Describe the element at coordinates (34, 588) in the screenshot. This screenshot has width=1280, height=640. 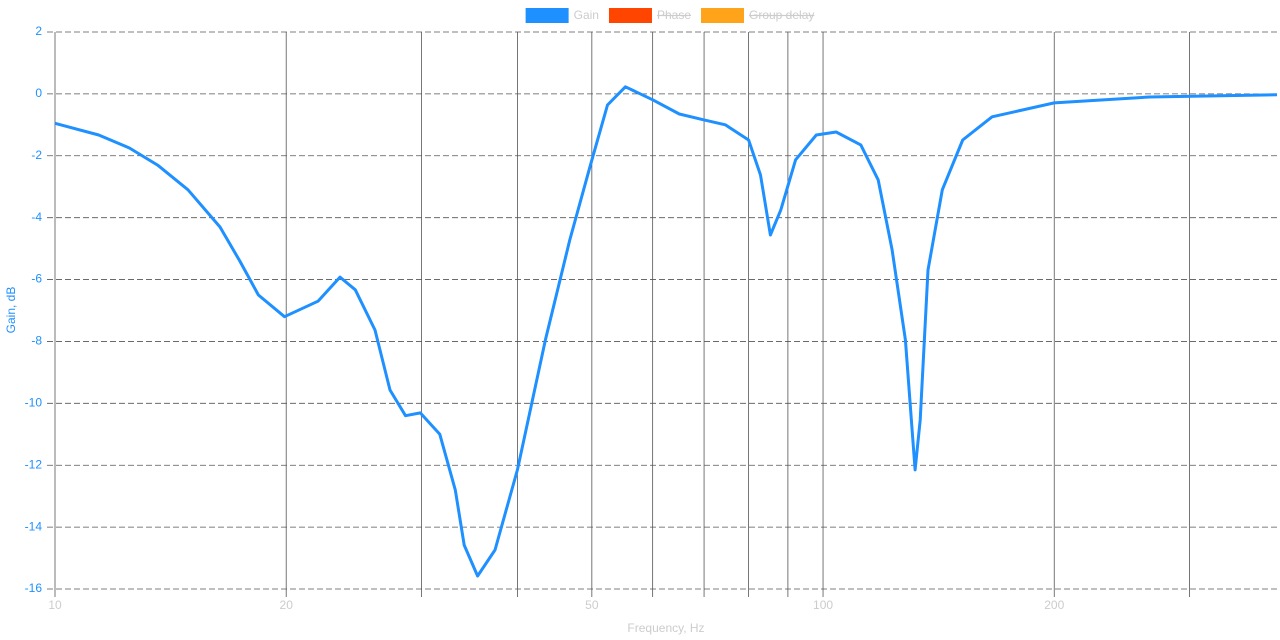
I see `y-tick-label: -16` at that location.